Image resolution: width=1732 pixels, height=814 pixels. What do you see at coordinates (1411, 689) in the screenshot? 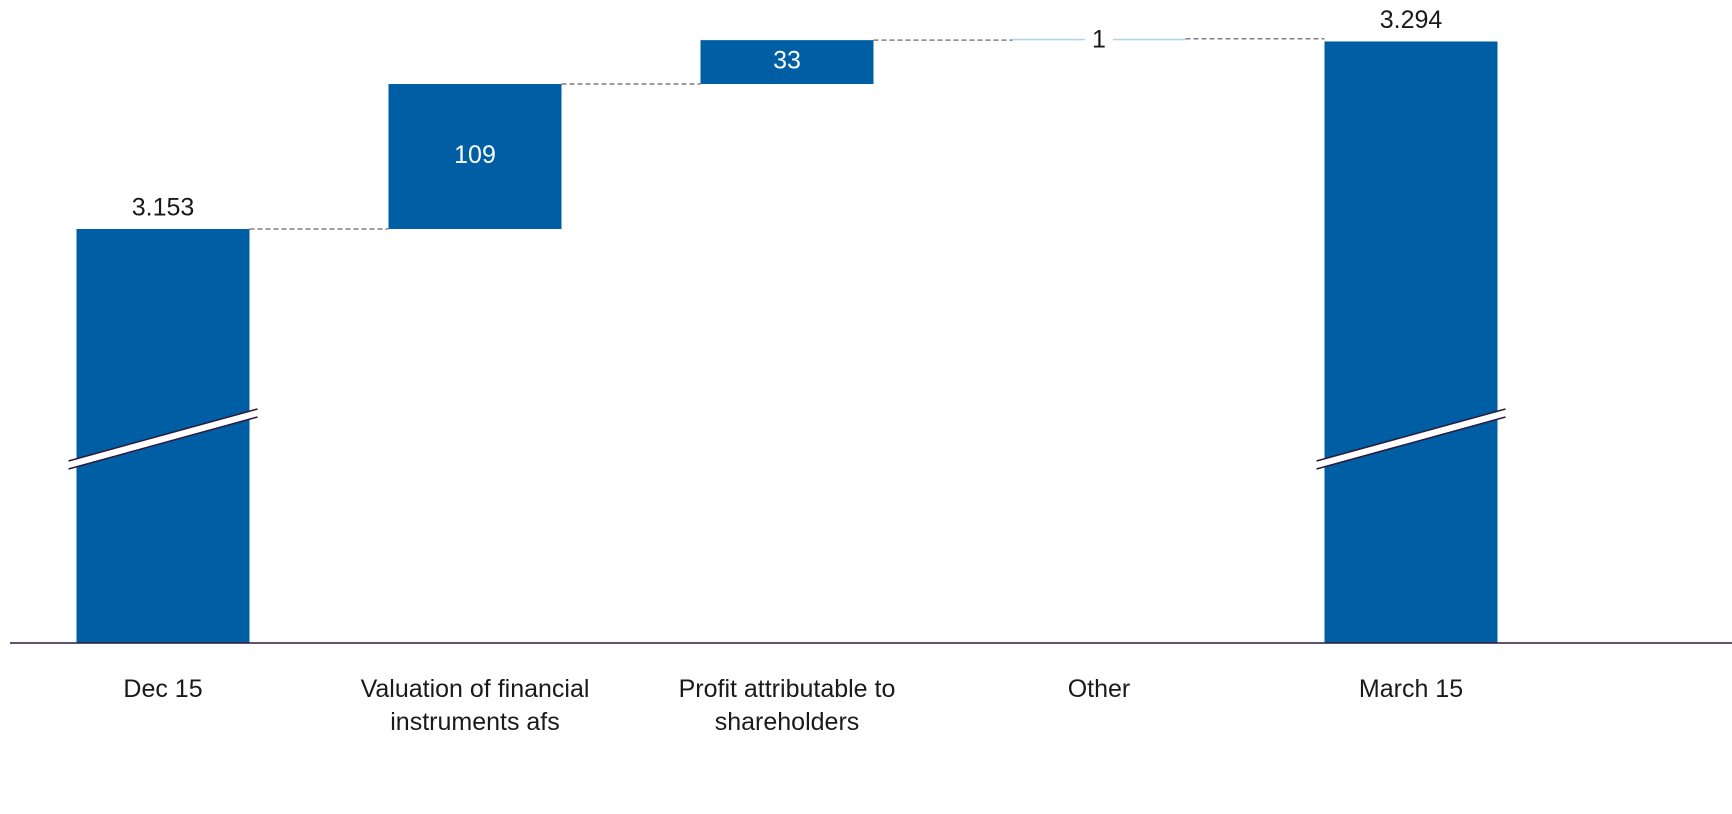
I see `x-tick-label: March 15` at bounding box center [1411, 689].